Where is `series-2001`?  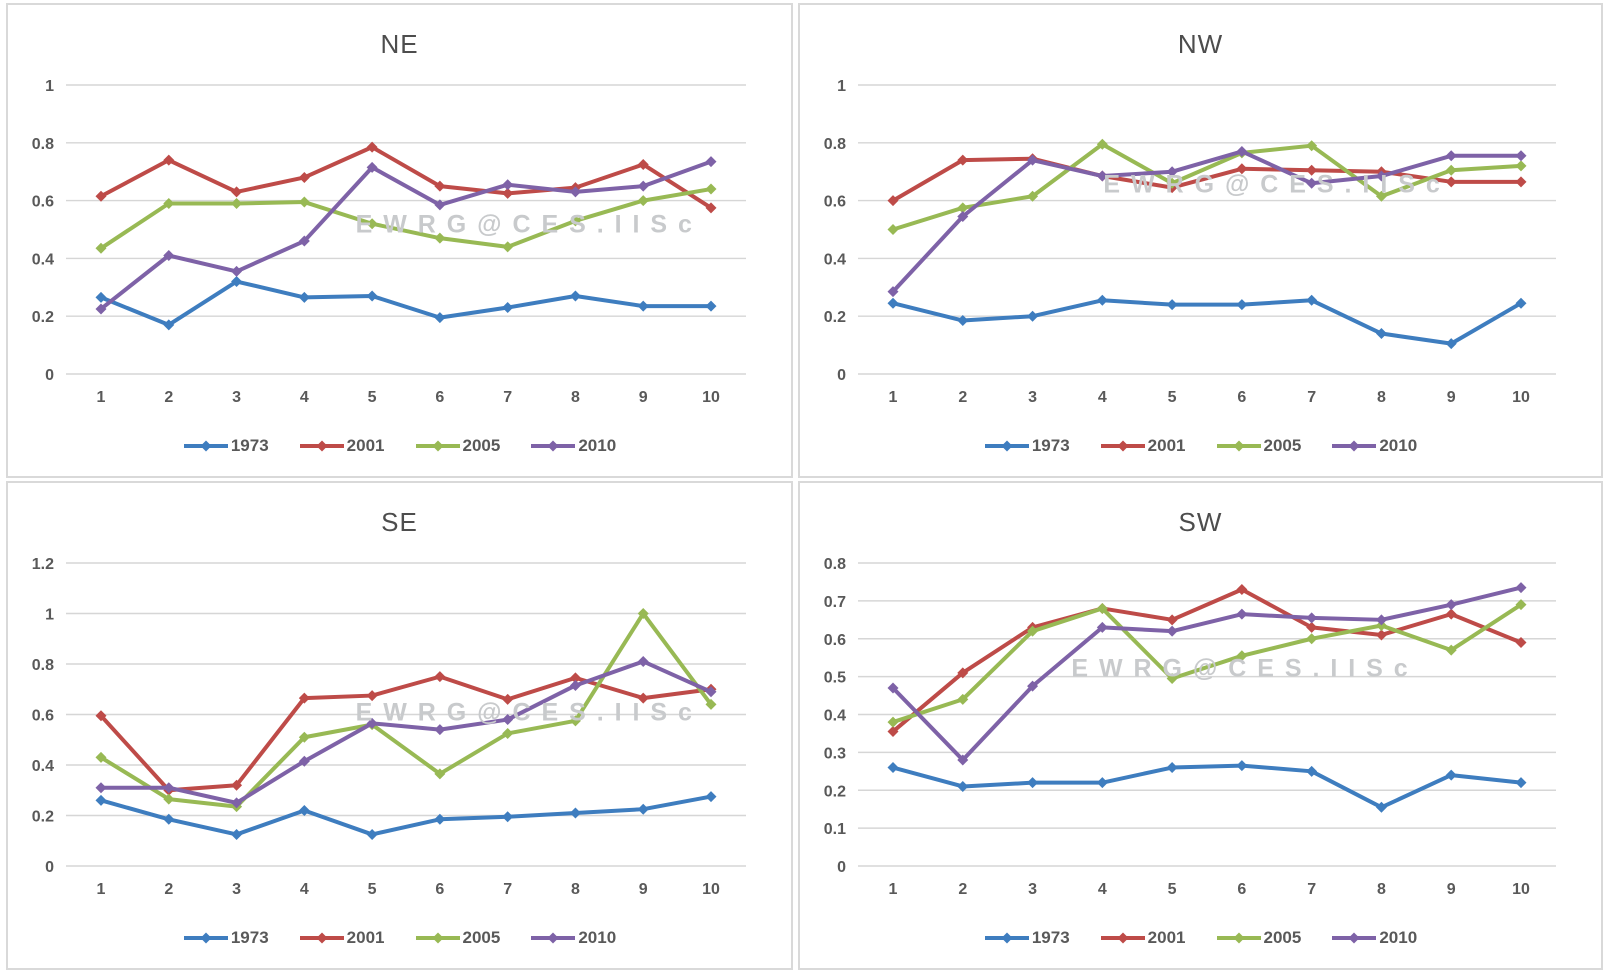 series-2001 is located at coordinates (1207, 661).